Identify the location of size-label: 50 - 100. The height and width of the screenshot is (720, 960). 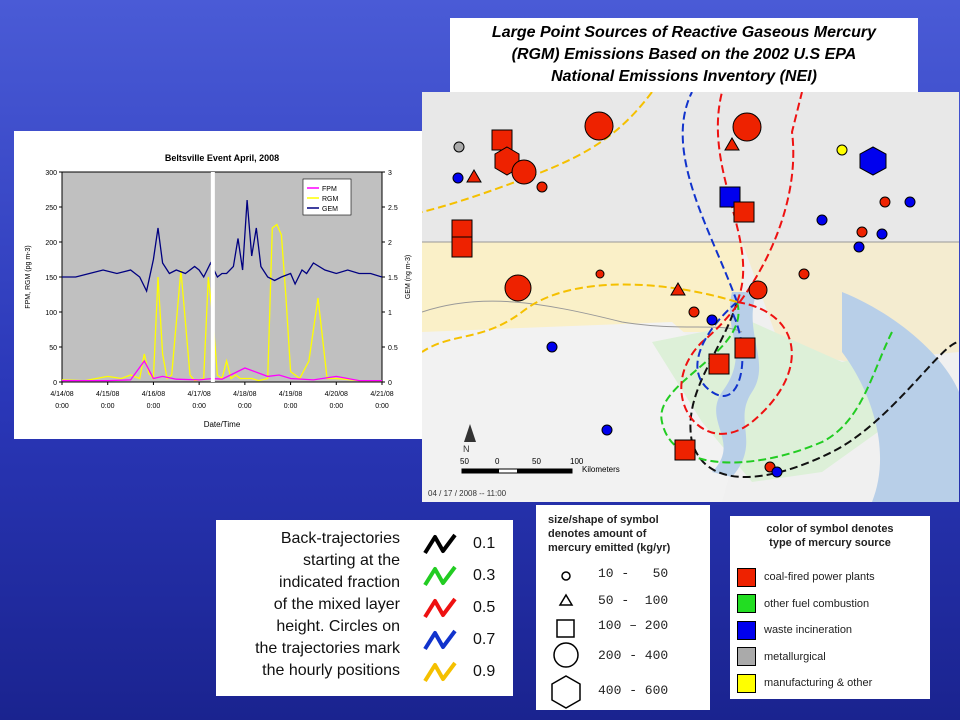
(633, 600).